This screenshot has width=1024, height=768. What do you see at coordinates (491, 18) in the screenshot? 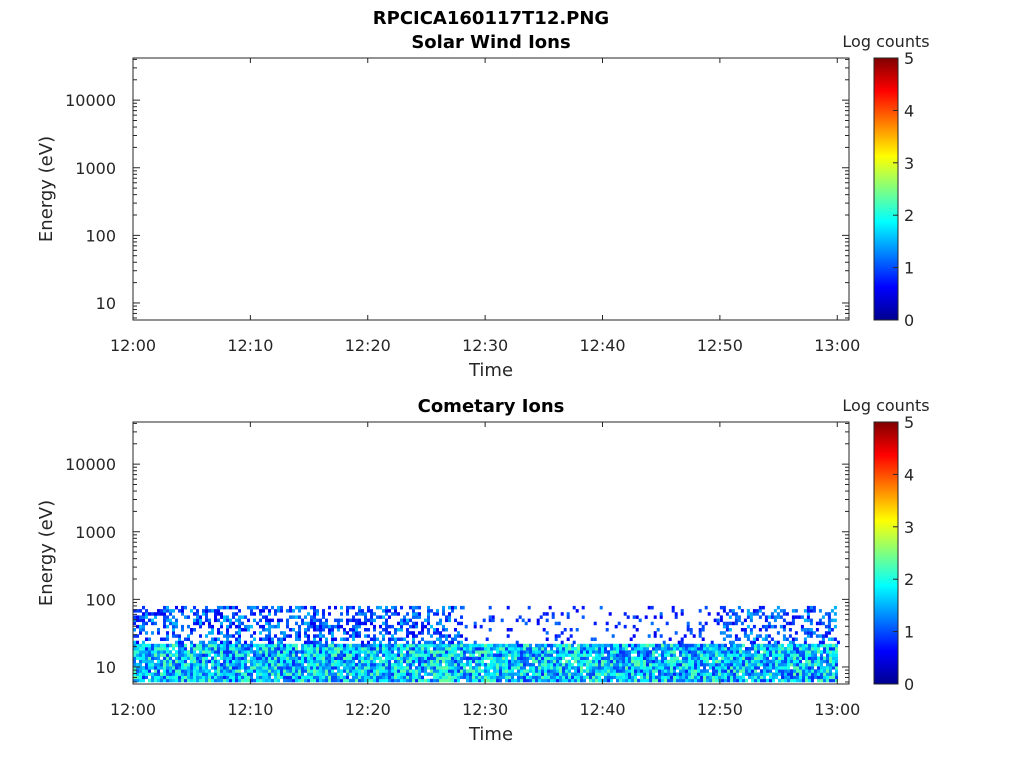
I see `figure-title: RPCICA160117T12.PNG` at bounding box center [491, 18].